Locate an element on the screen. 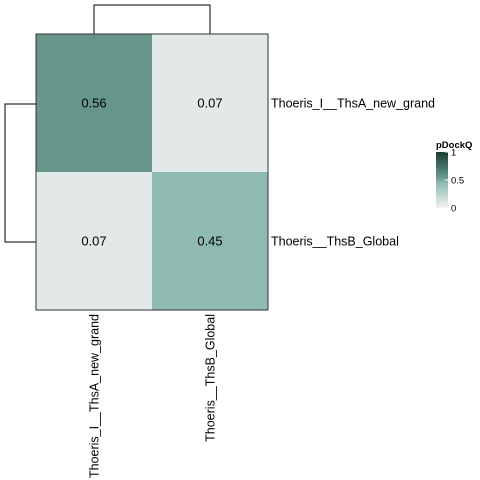 The width and height of the screenshot is (480, 480). cell-value-0-0: 0.56 is located at coordinates (93, 103).